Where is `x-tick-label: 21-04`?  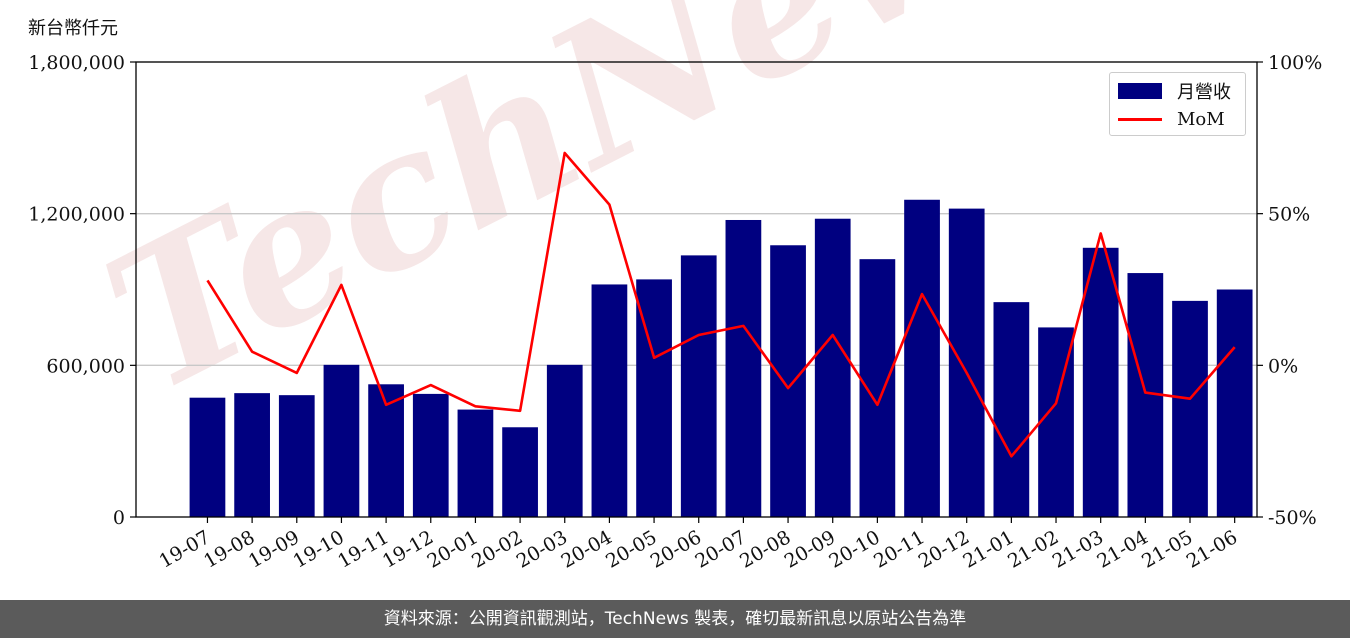
x-tick-label: 21-04 is located at coordinates (1122, 549).